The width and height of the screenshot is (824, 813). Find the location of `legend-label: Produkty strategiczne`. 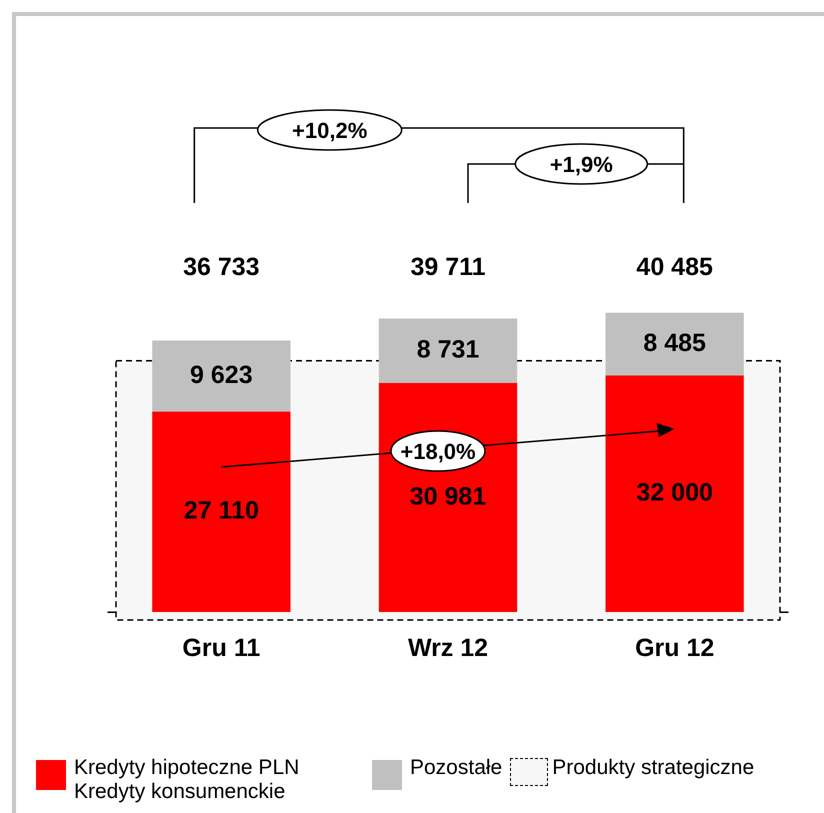

legend-label: Produkty strategiczne is located at coordinates (653, 768).